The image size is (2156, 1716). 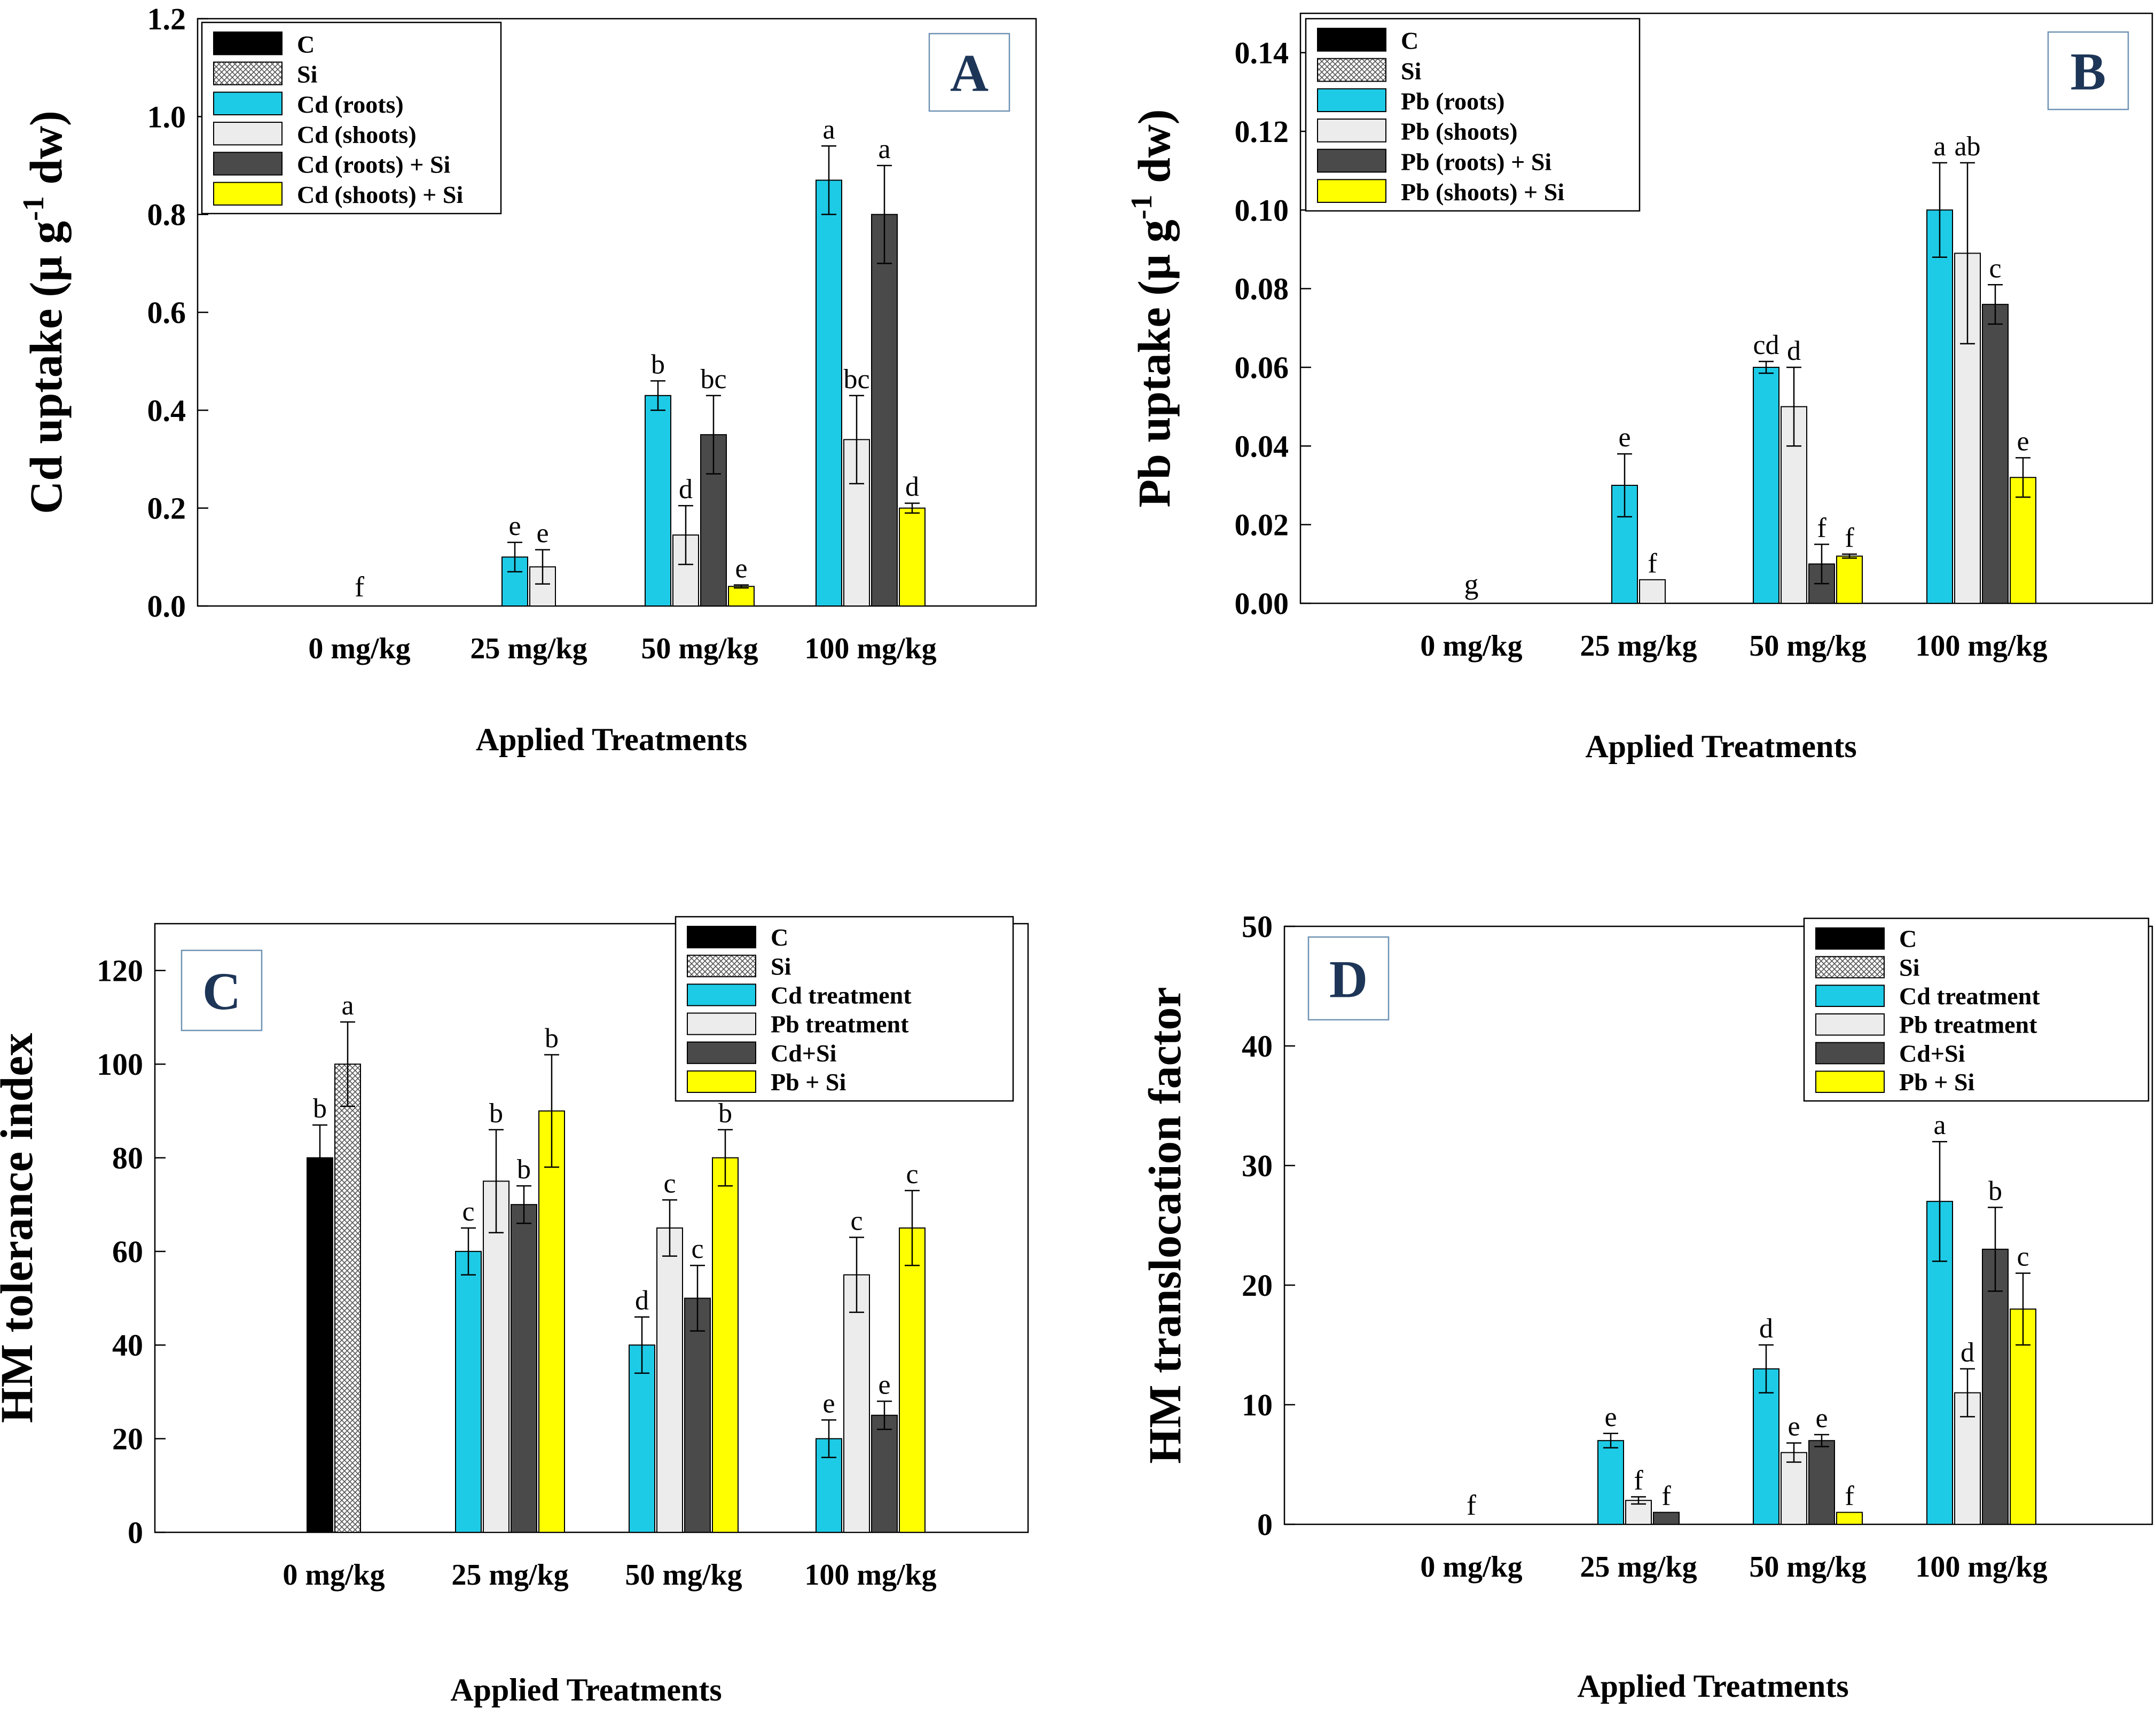 I want to click on panel-label: A, so click(x=969, y=73).